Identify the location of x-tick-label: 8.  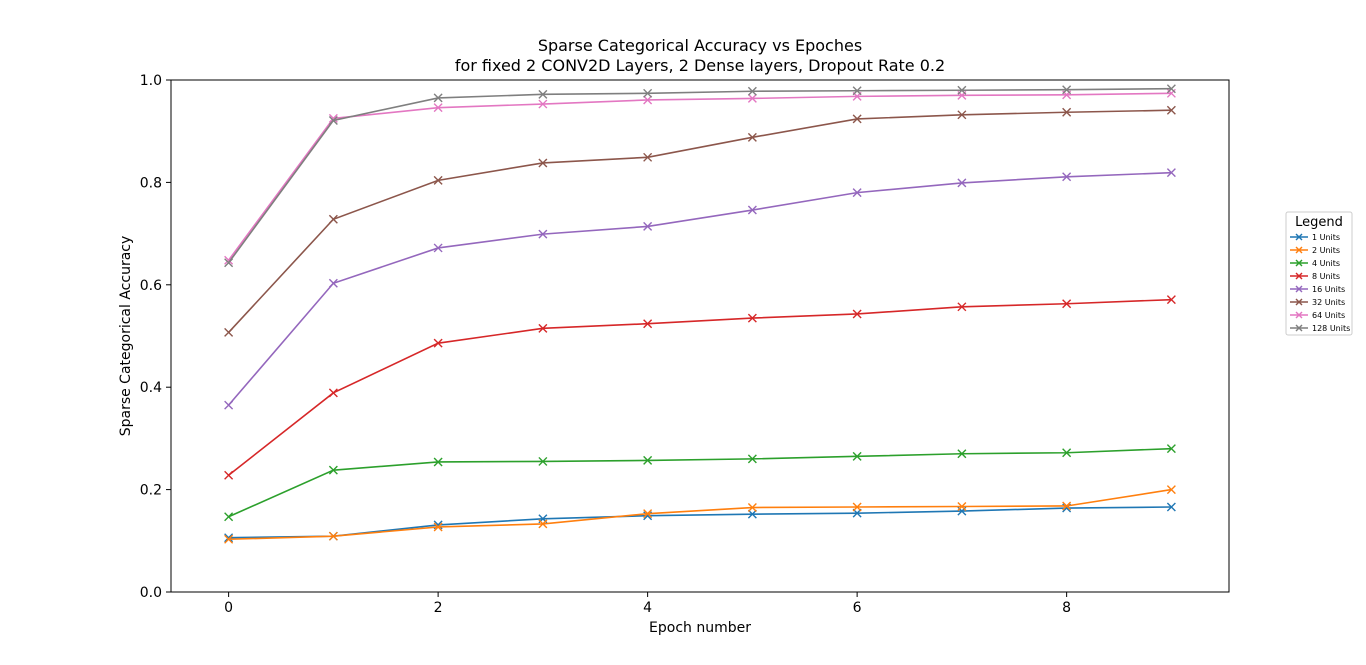
(1066, 608).